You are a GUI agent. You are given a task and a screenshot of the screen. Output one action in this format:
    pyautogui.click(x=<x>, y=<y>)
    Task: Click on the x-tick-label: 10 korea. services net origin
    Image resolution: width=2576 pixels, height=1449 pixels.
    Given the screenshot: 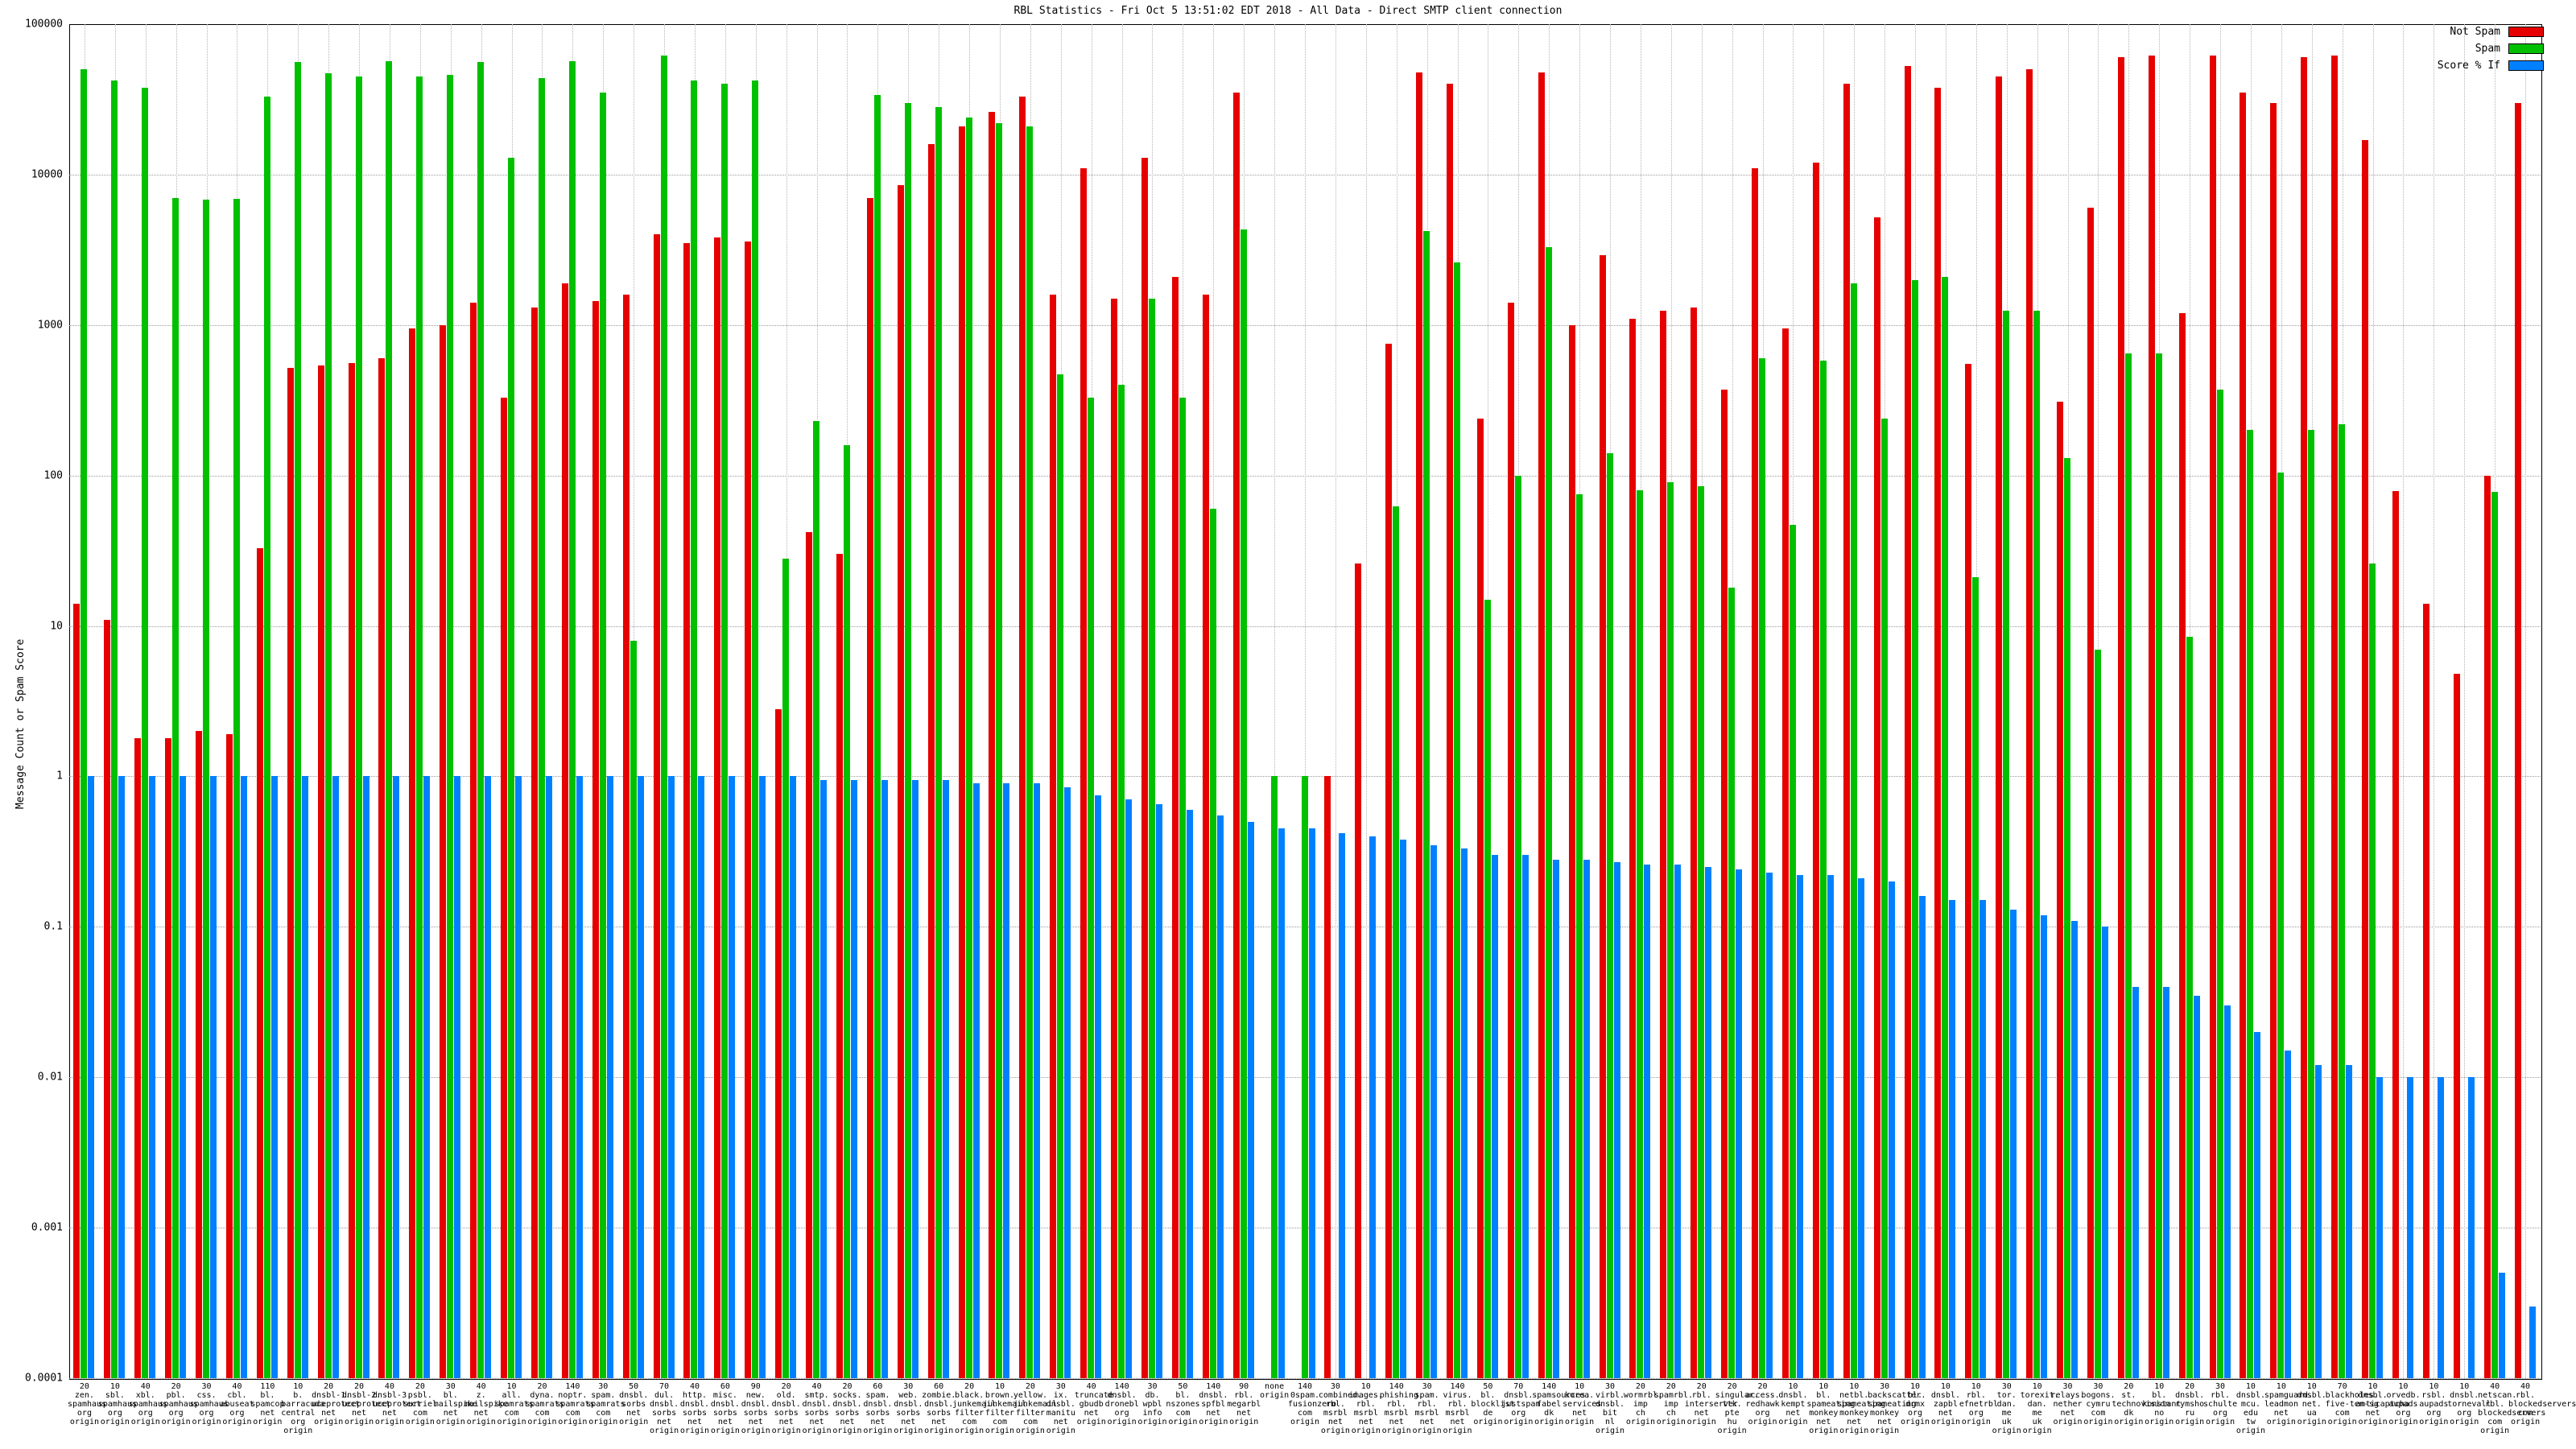 What is the action you would take?
    pyautogui.click(x=1582, y=1404)
    